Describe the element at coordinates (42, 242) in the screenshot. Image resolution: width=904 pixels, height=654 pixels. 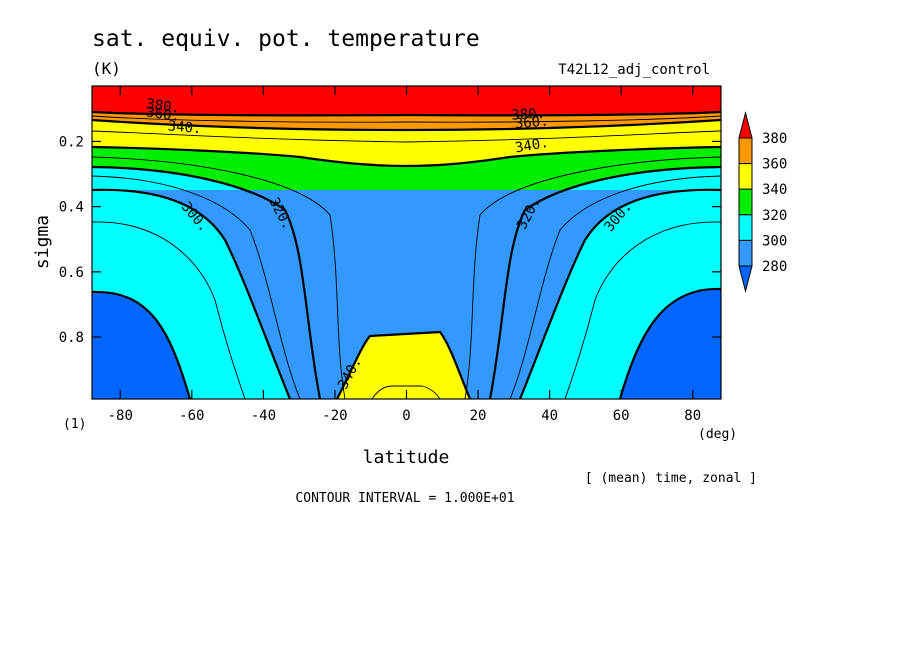
I see `y-axis-label: sigma` at that location.